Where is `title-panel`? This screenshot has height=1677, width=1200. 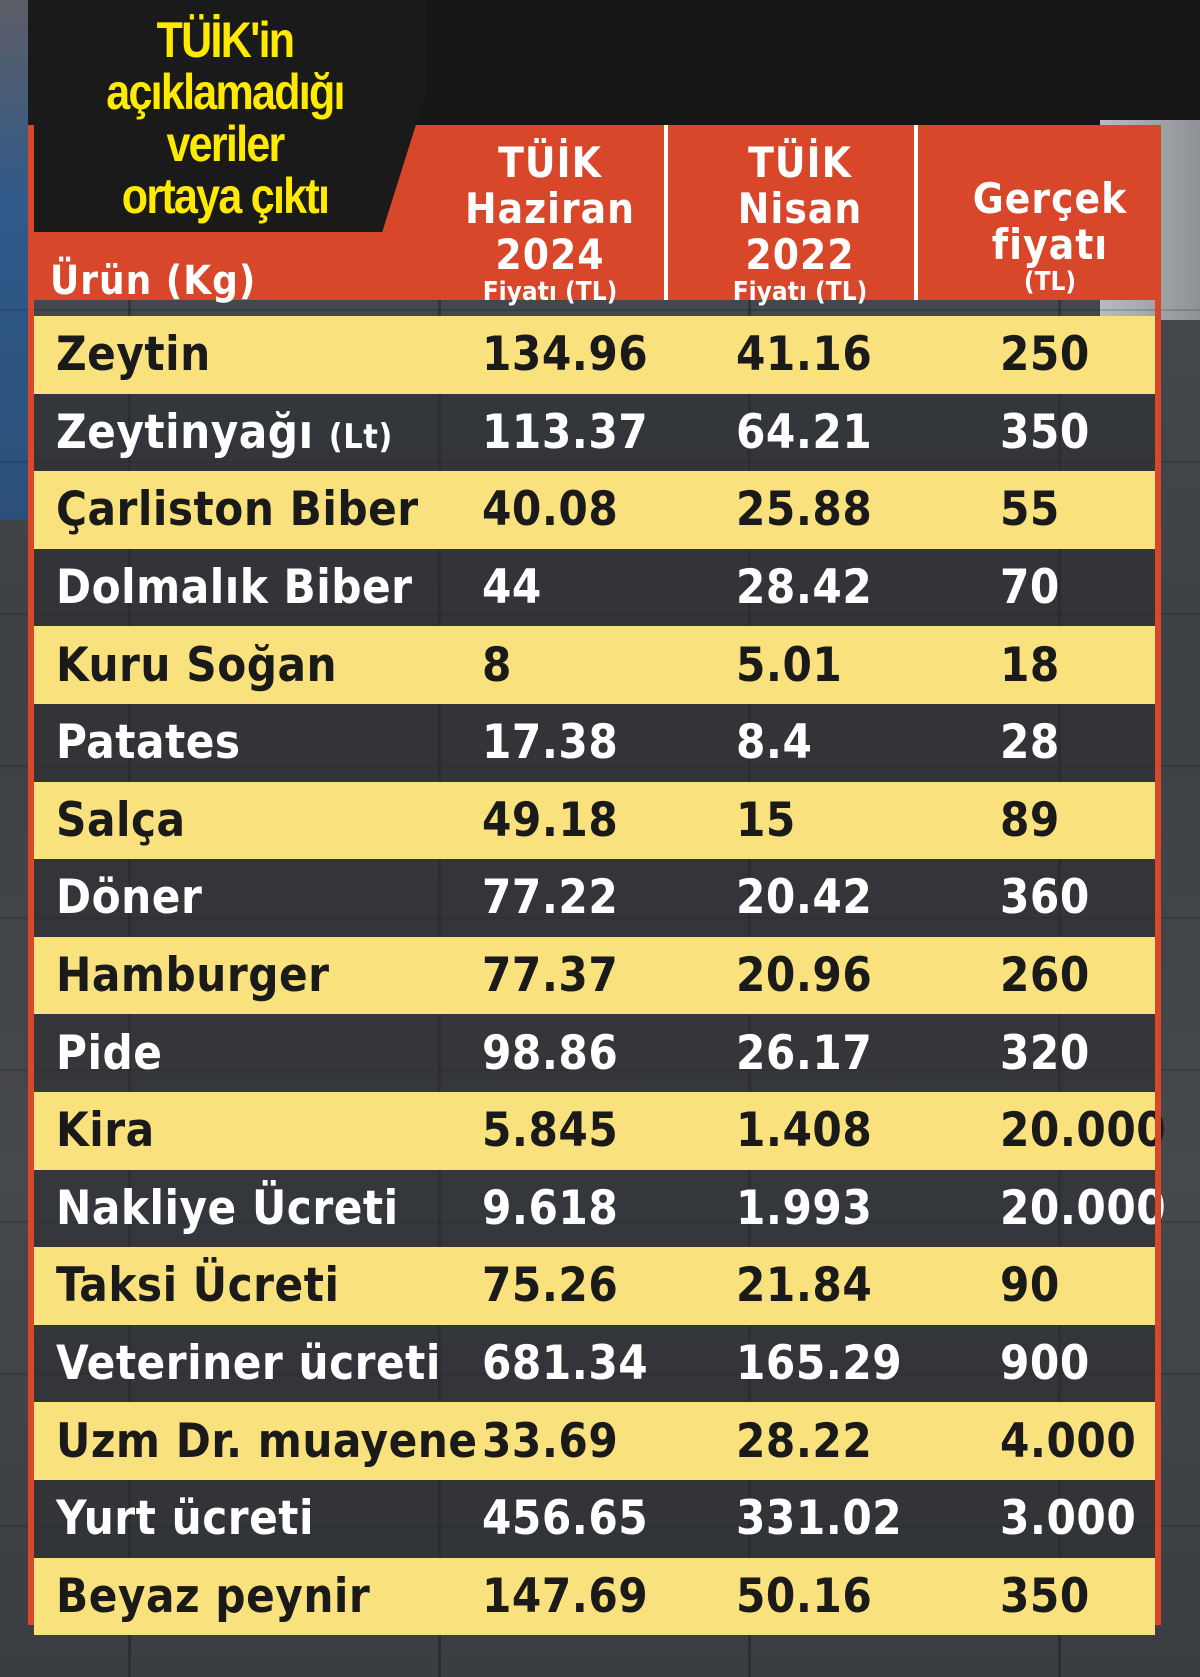
title-panel is located at coordinates (227, 116).